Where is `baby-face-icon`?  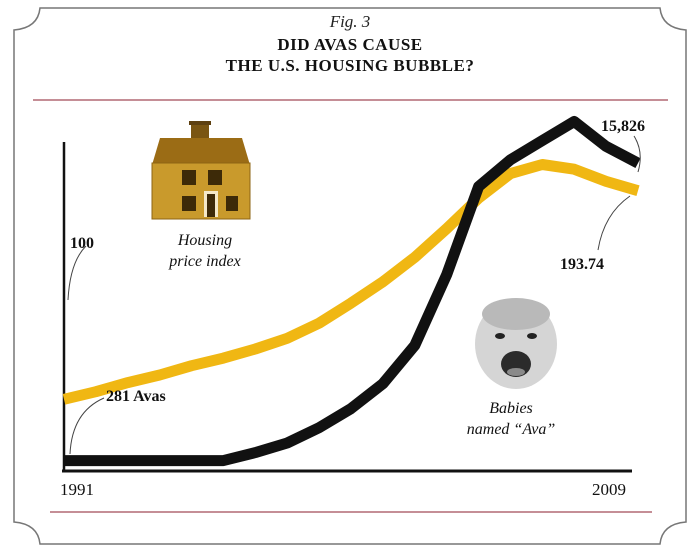 baby-face-icon is located at coordinates (516, 343).